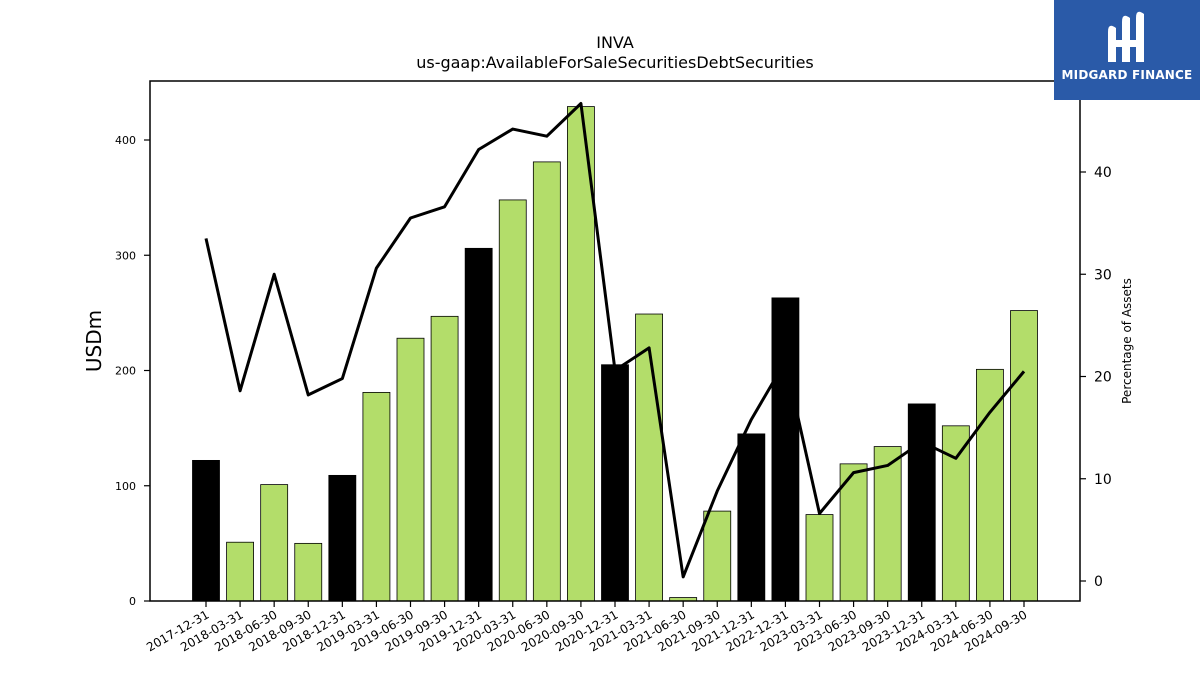 Image resolution: width=1200 pixels, height=675 pixels. Describe the element at coordinates (1103, 480) in the screenshot. I see `y2-tick-label: 10` at that location.